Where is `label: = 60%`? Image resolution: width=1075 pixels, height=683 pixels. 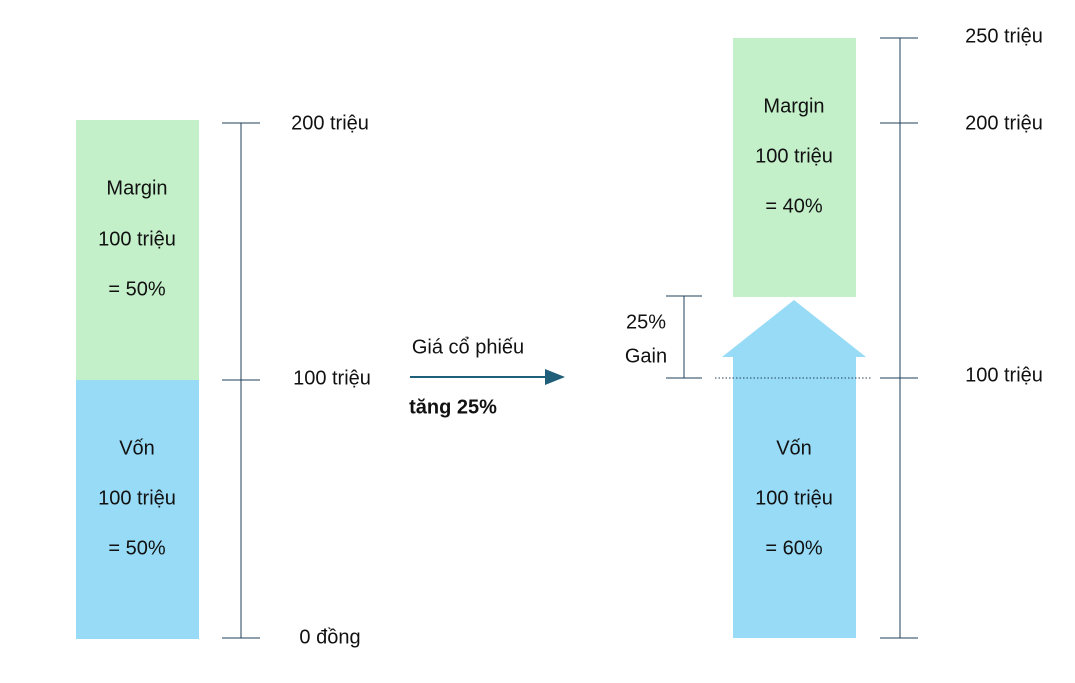 label: = 60% is located at coordinates (793, 548).